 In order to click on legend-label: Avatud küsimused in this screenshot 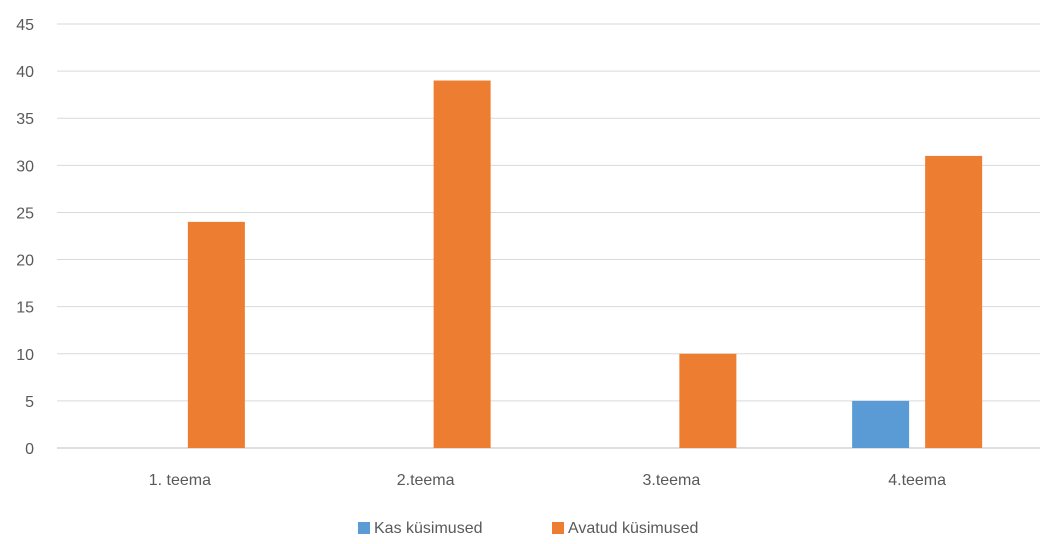, I will do `click(633, 528)`.